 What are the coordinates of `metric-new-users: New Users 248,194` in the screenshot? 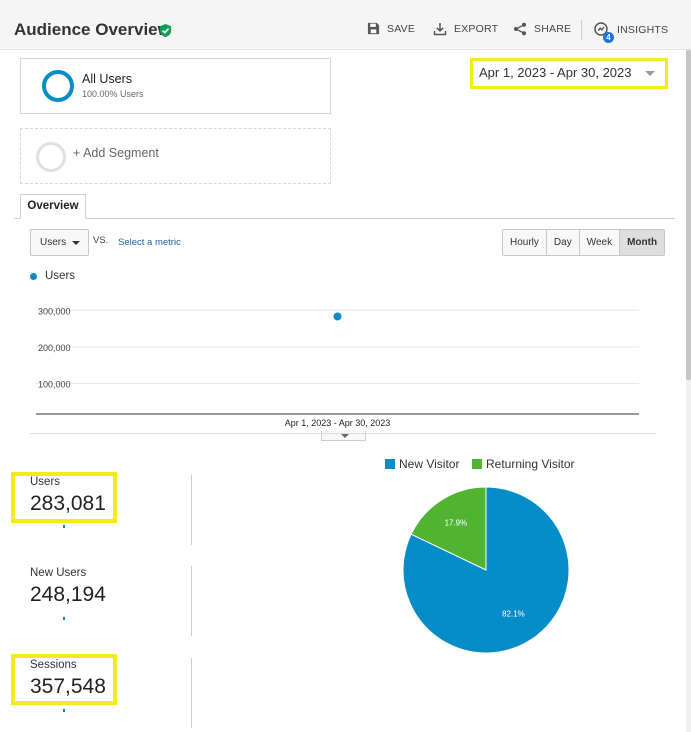 It's located at (68, 587).